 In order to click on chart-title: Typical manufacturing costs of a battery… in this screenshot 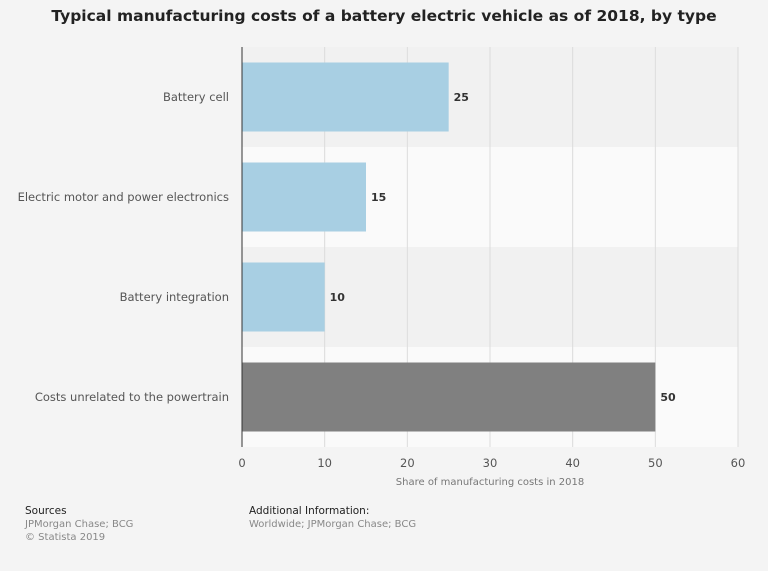, I will do `click(384, 16)`.